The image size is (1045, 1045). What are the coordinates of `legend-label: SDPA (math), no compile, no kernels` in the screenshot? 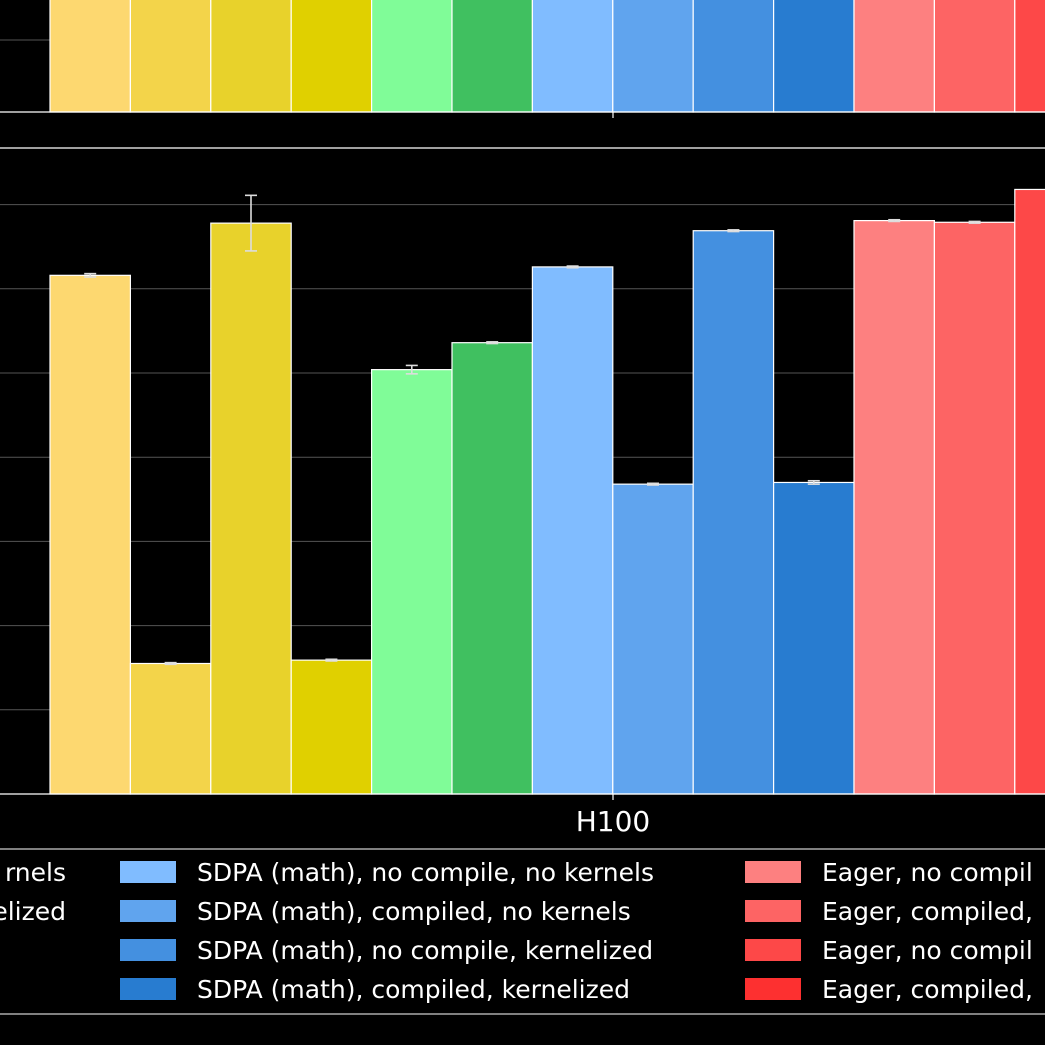 It's located at (425, 872).